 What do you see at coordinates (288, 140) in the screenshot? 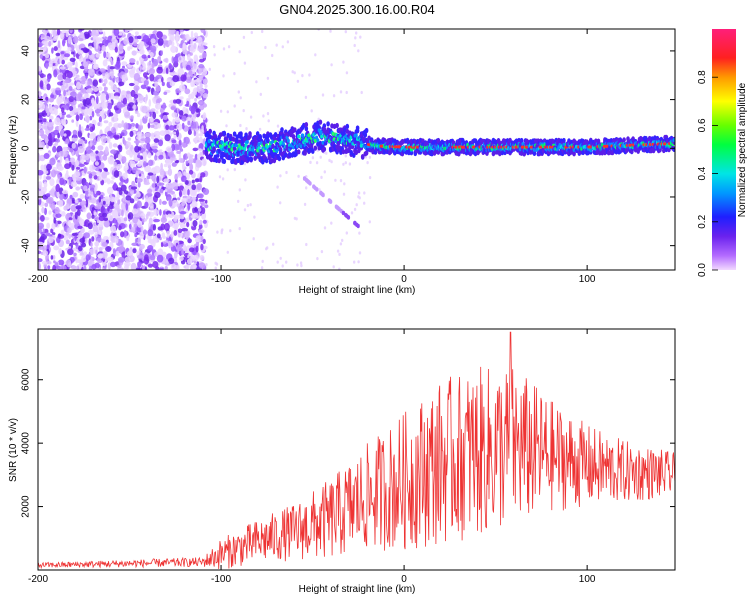
I see `band-mid` at bounding box center [288, 140].